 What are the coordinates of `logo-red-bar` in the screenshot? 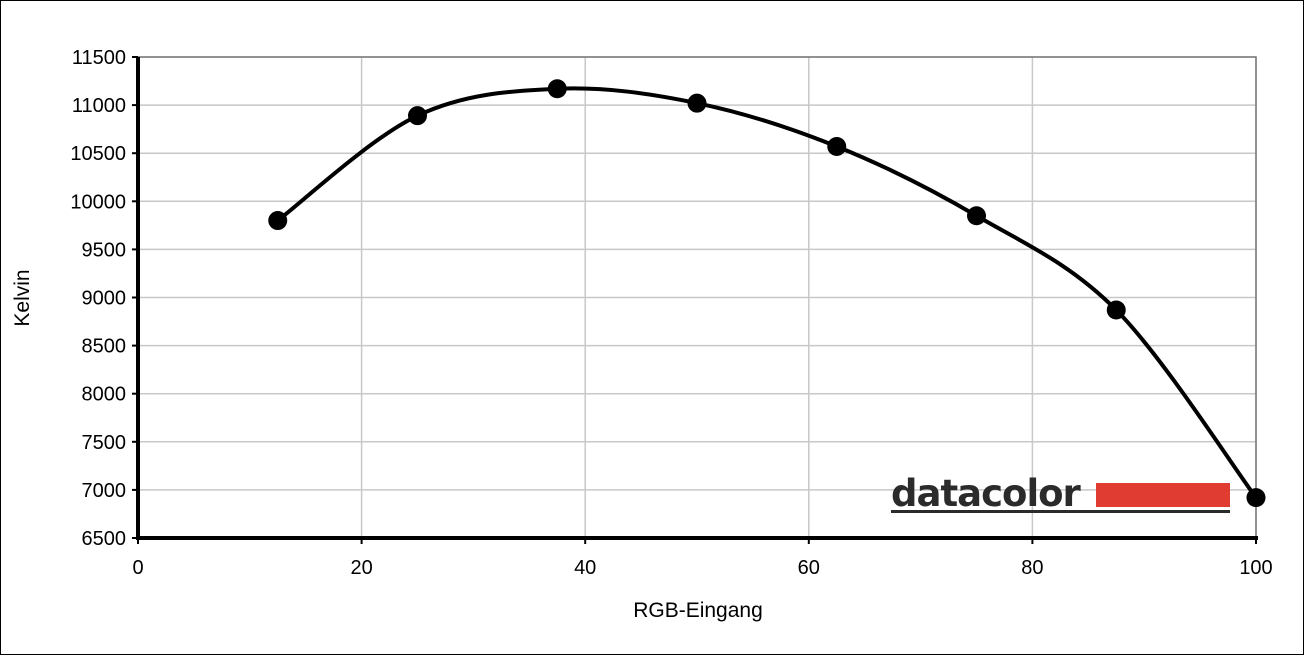 It's located at (1163, 495).